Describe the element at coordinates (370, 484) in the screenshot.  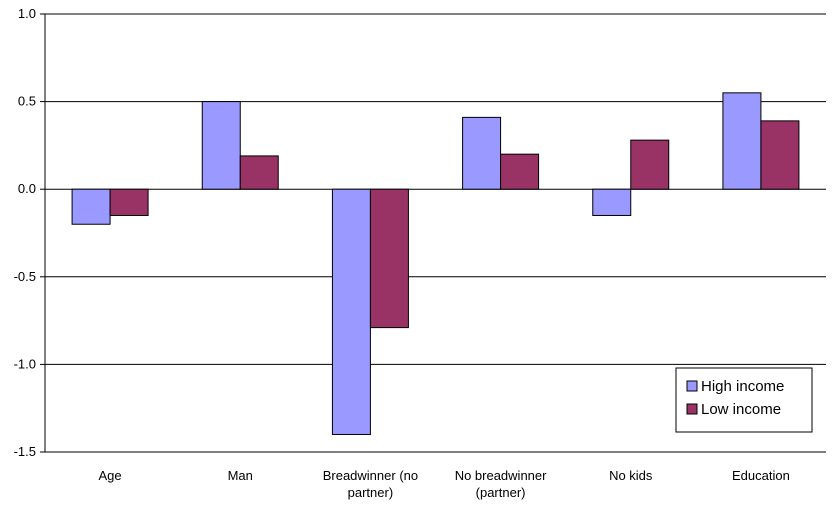
I see `x-tick-label: Breadwinner (no partner)` at that location.